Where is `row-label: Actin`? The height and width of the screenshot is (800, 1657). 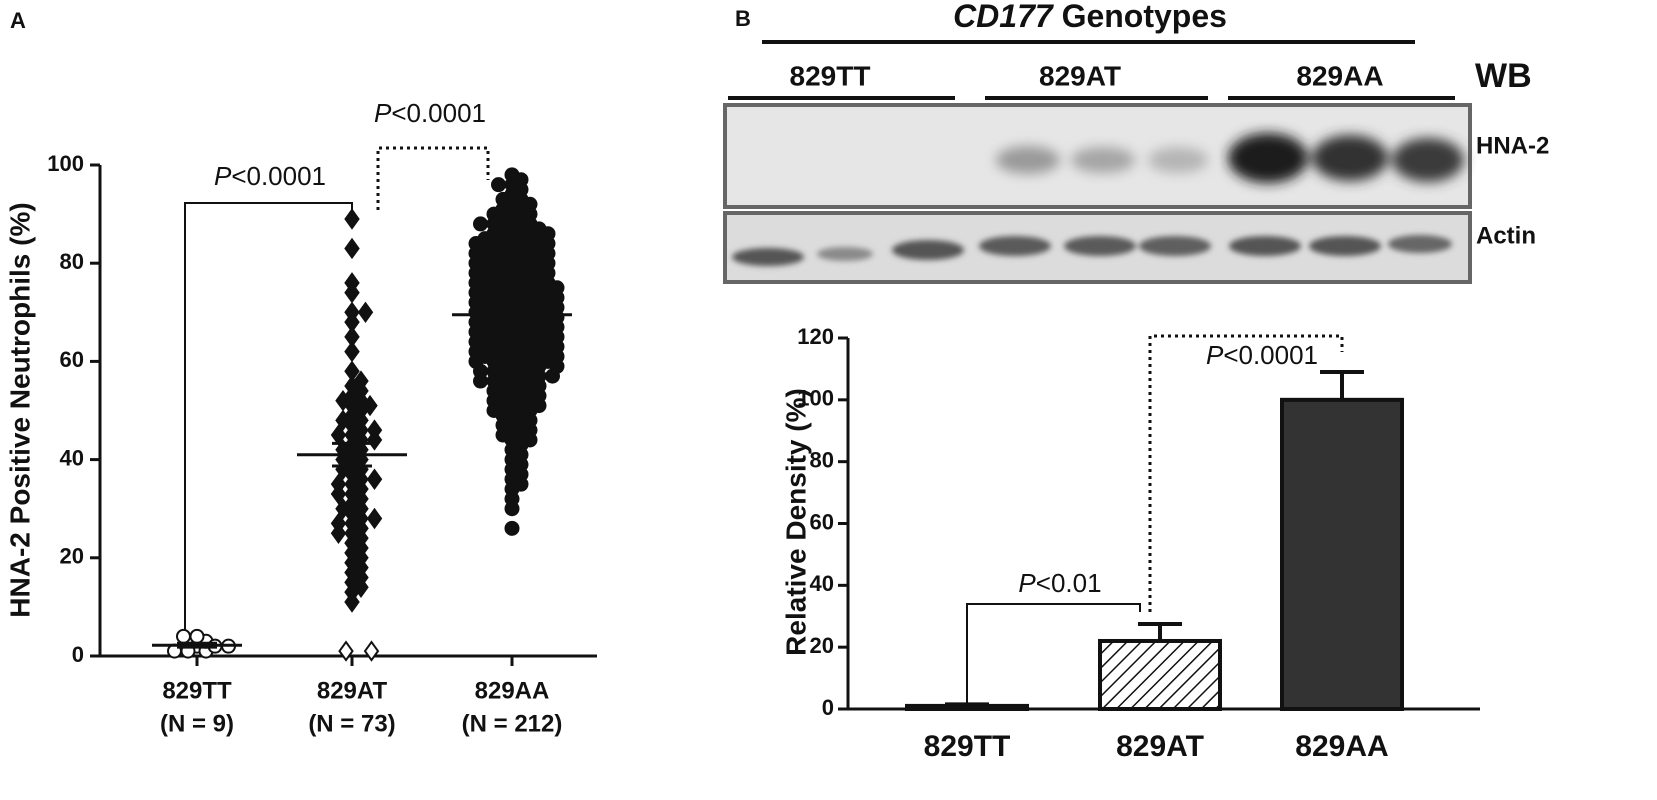 row-label: Actin is located at coordinates (1506, 235).